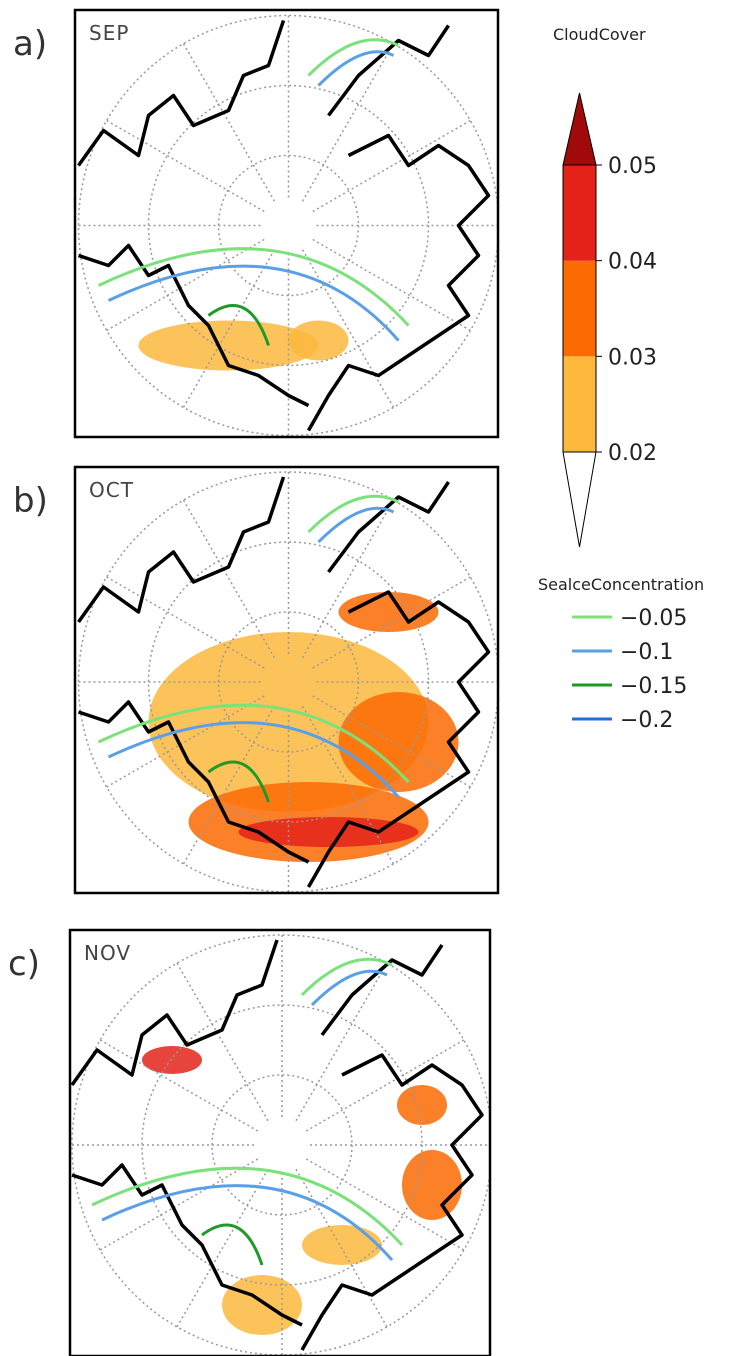 This screenshot has height=1356, width=750. I want to click on month-label: SEP, so click(109, 33).